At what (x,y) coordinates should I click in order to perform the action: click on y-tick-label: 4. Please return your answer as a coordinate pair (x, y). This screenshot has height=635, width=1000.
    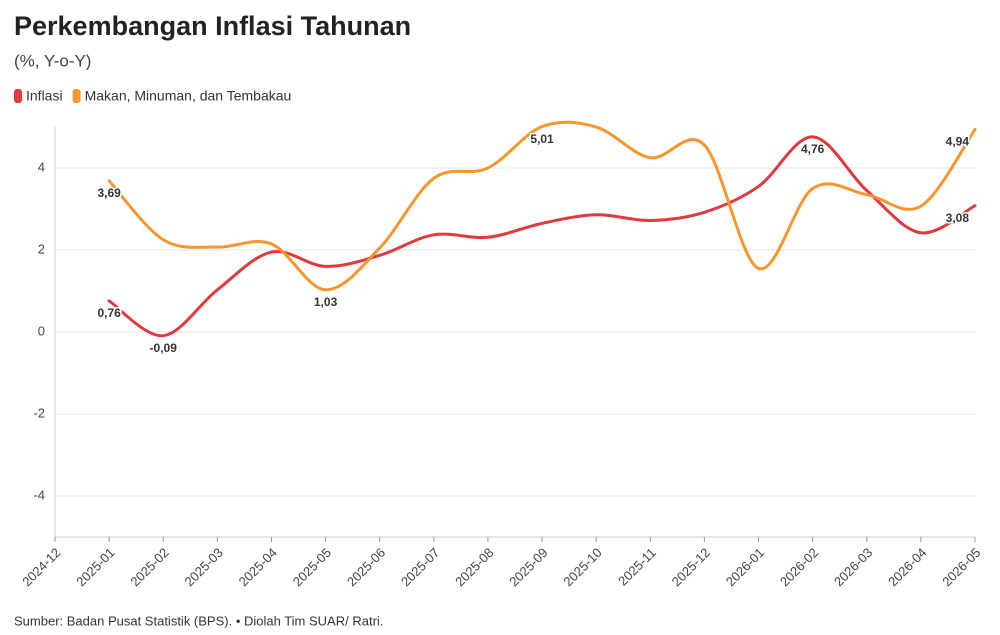
    Looking at the image, I should click on (41, 166).